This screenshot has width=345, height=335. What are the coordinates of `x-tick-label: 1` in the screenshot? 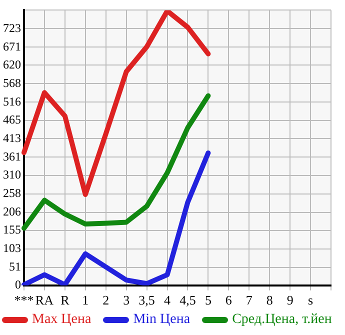 It's located at (85, 300).